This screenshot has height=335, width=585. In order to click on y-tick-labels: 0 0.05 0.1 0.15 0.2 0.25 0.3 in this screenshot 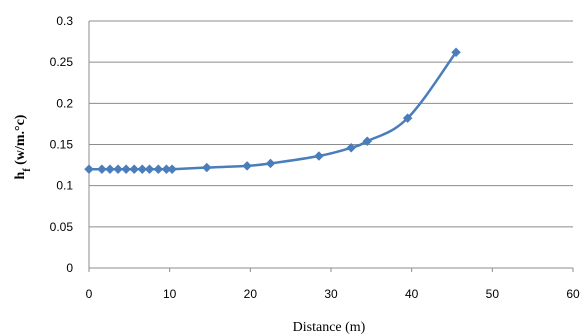, I will do `click(62, 144)`.